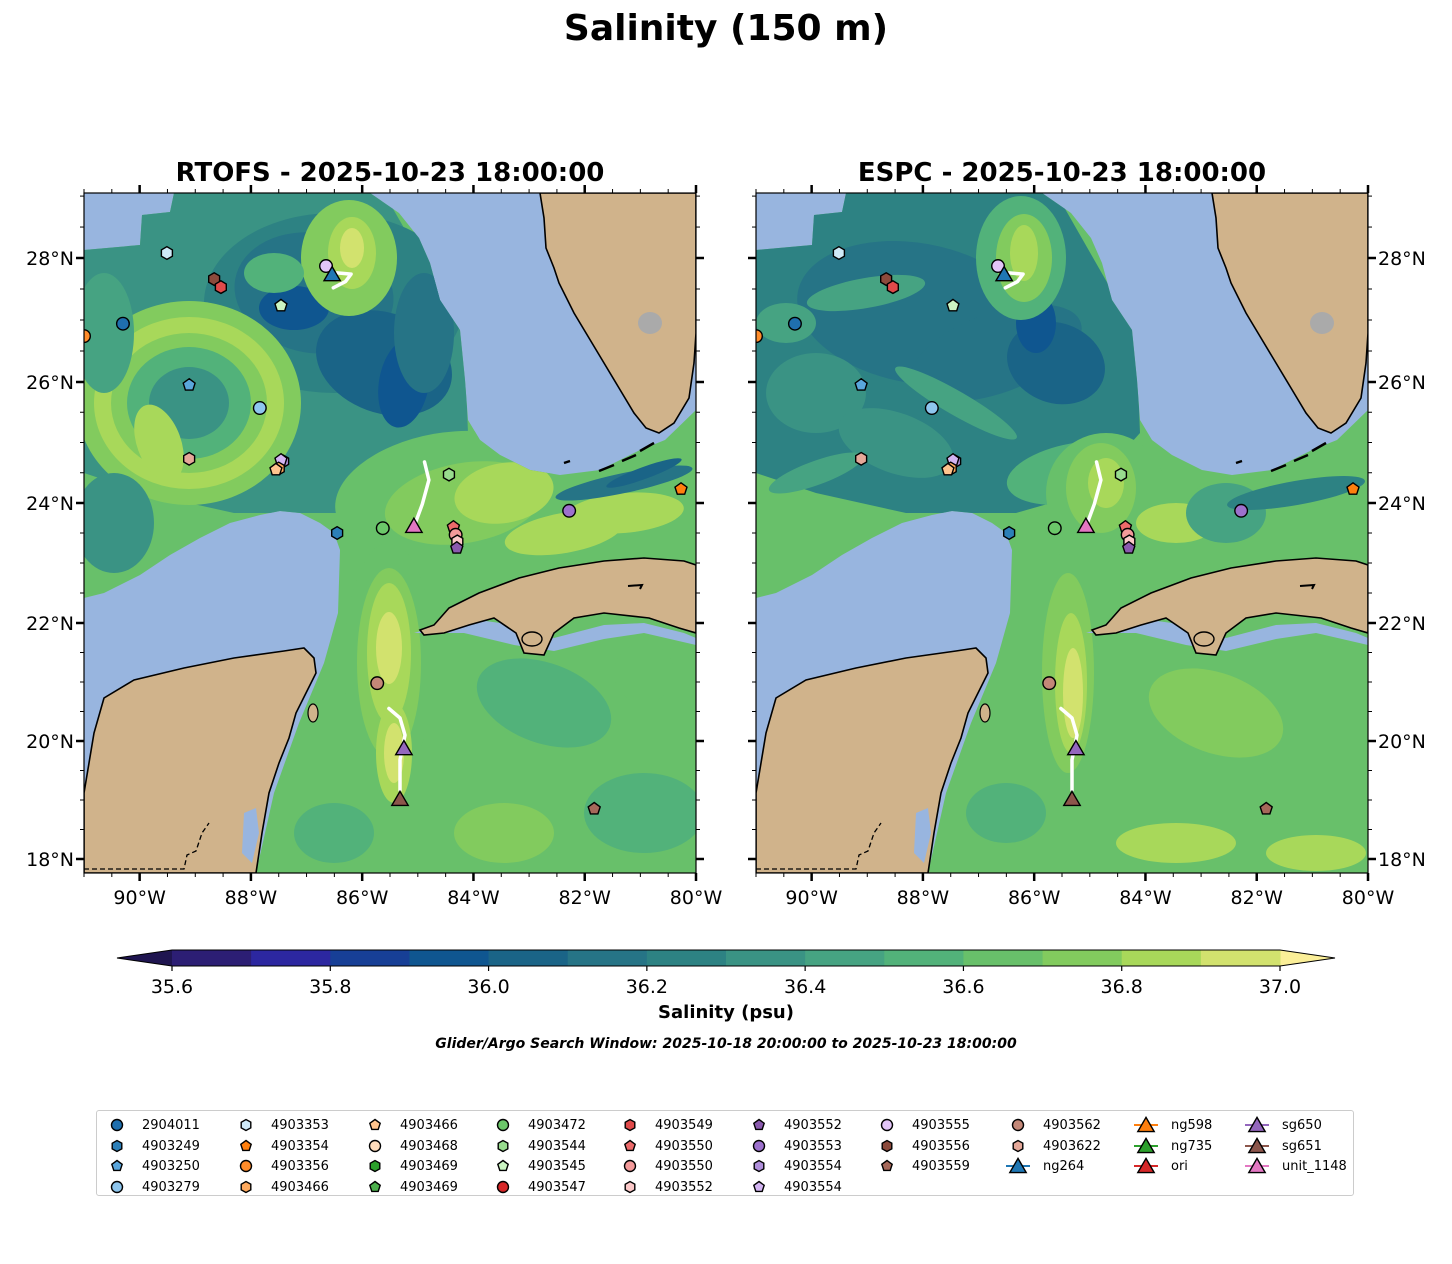 The width and height of the screenshot is (1452, 1264). What do you see at coordinates (617, 313) in the screenshot?
I see `florida-land` at bounding box center [617, 313].